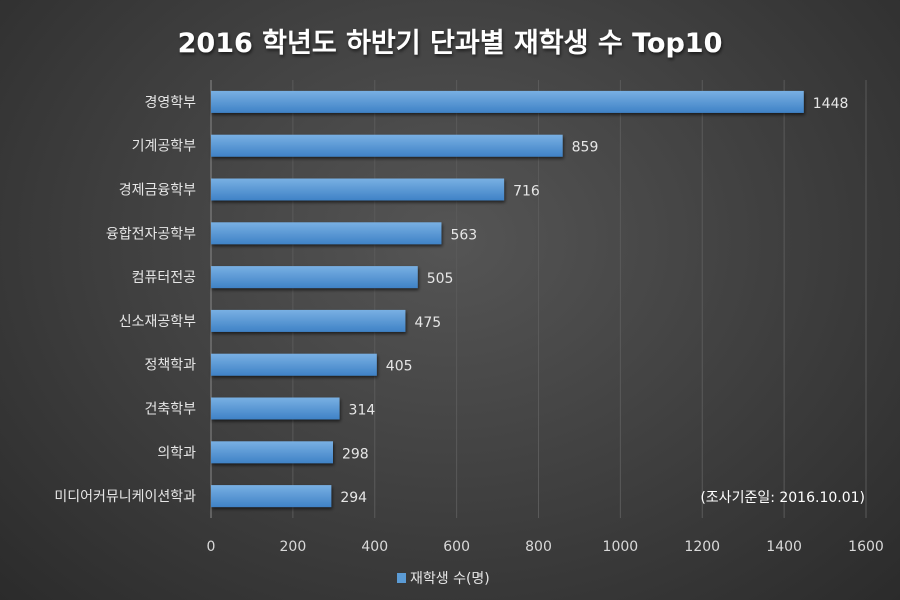 The width and height of the screenshot is (900, 600). I want to click on x-tick-label: 0, so click(211, 547).